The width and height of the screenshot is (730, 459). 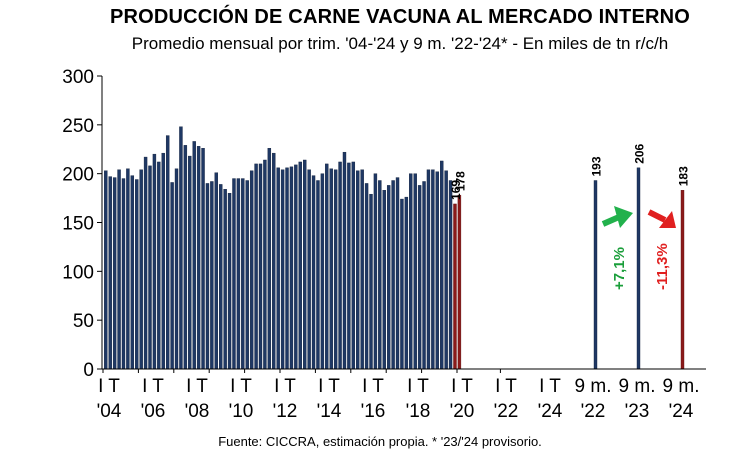 What do you see at coordinates (637, 411) in the screenshot?
I see `x-tick-label-bottom: '23` at bounding box center [637, 411].